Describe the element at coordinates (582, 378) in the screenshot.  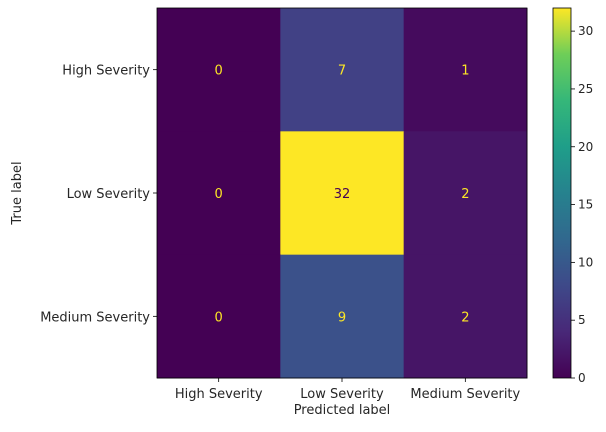
I see `colorbar-tick-label: 0` at that location.